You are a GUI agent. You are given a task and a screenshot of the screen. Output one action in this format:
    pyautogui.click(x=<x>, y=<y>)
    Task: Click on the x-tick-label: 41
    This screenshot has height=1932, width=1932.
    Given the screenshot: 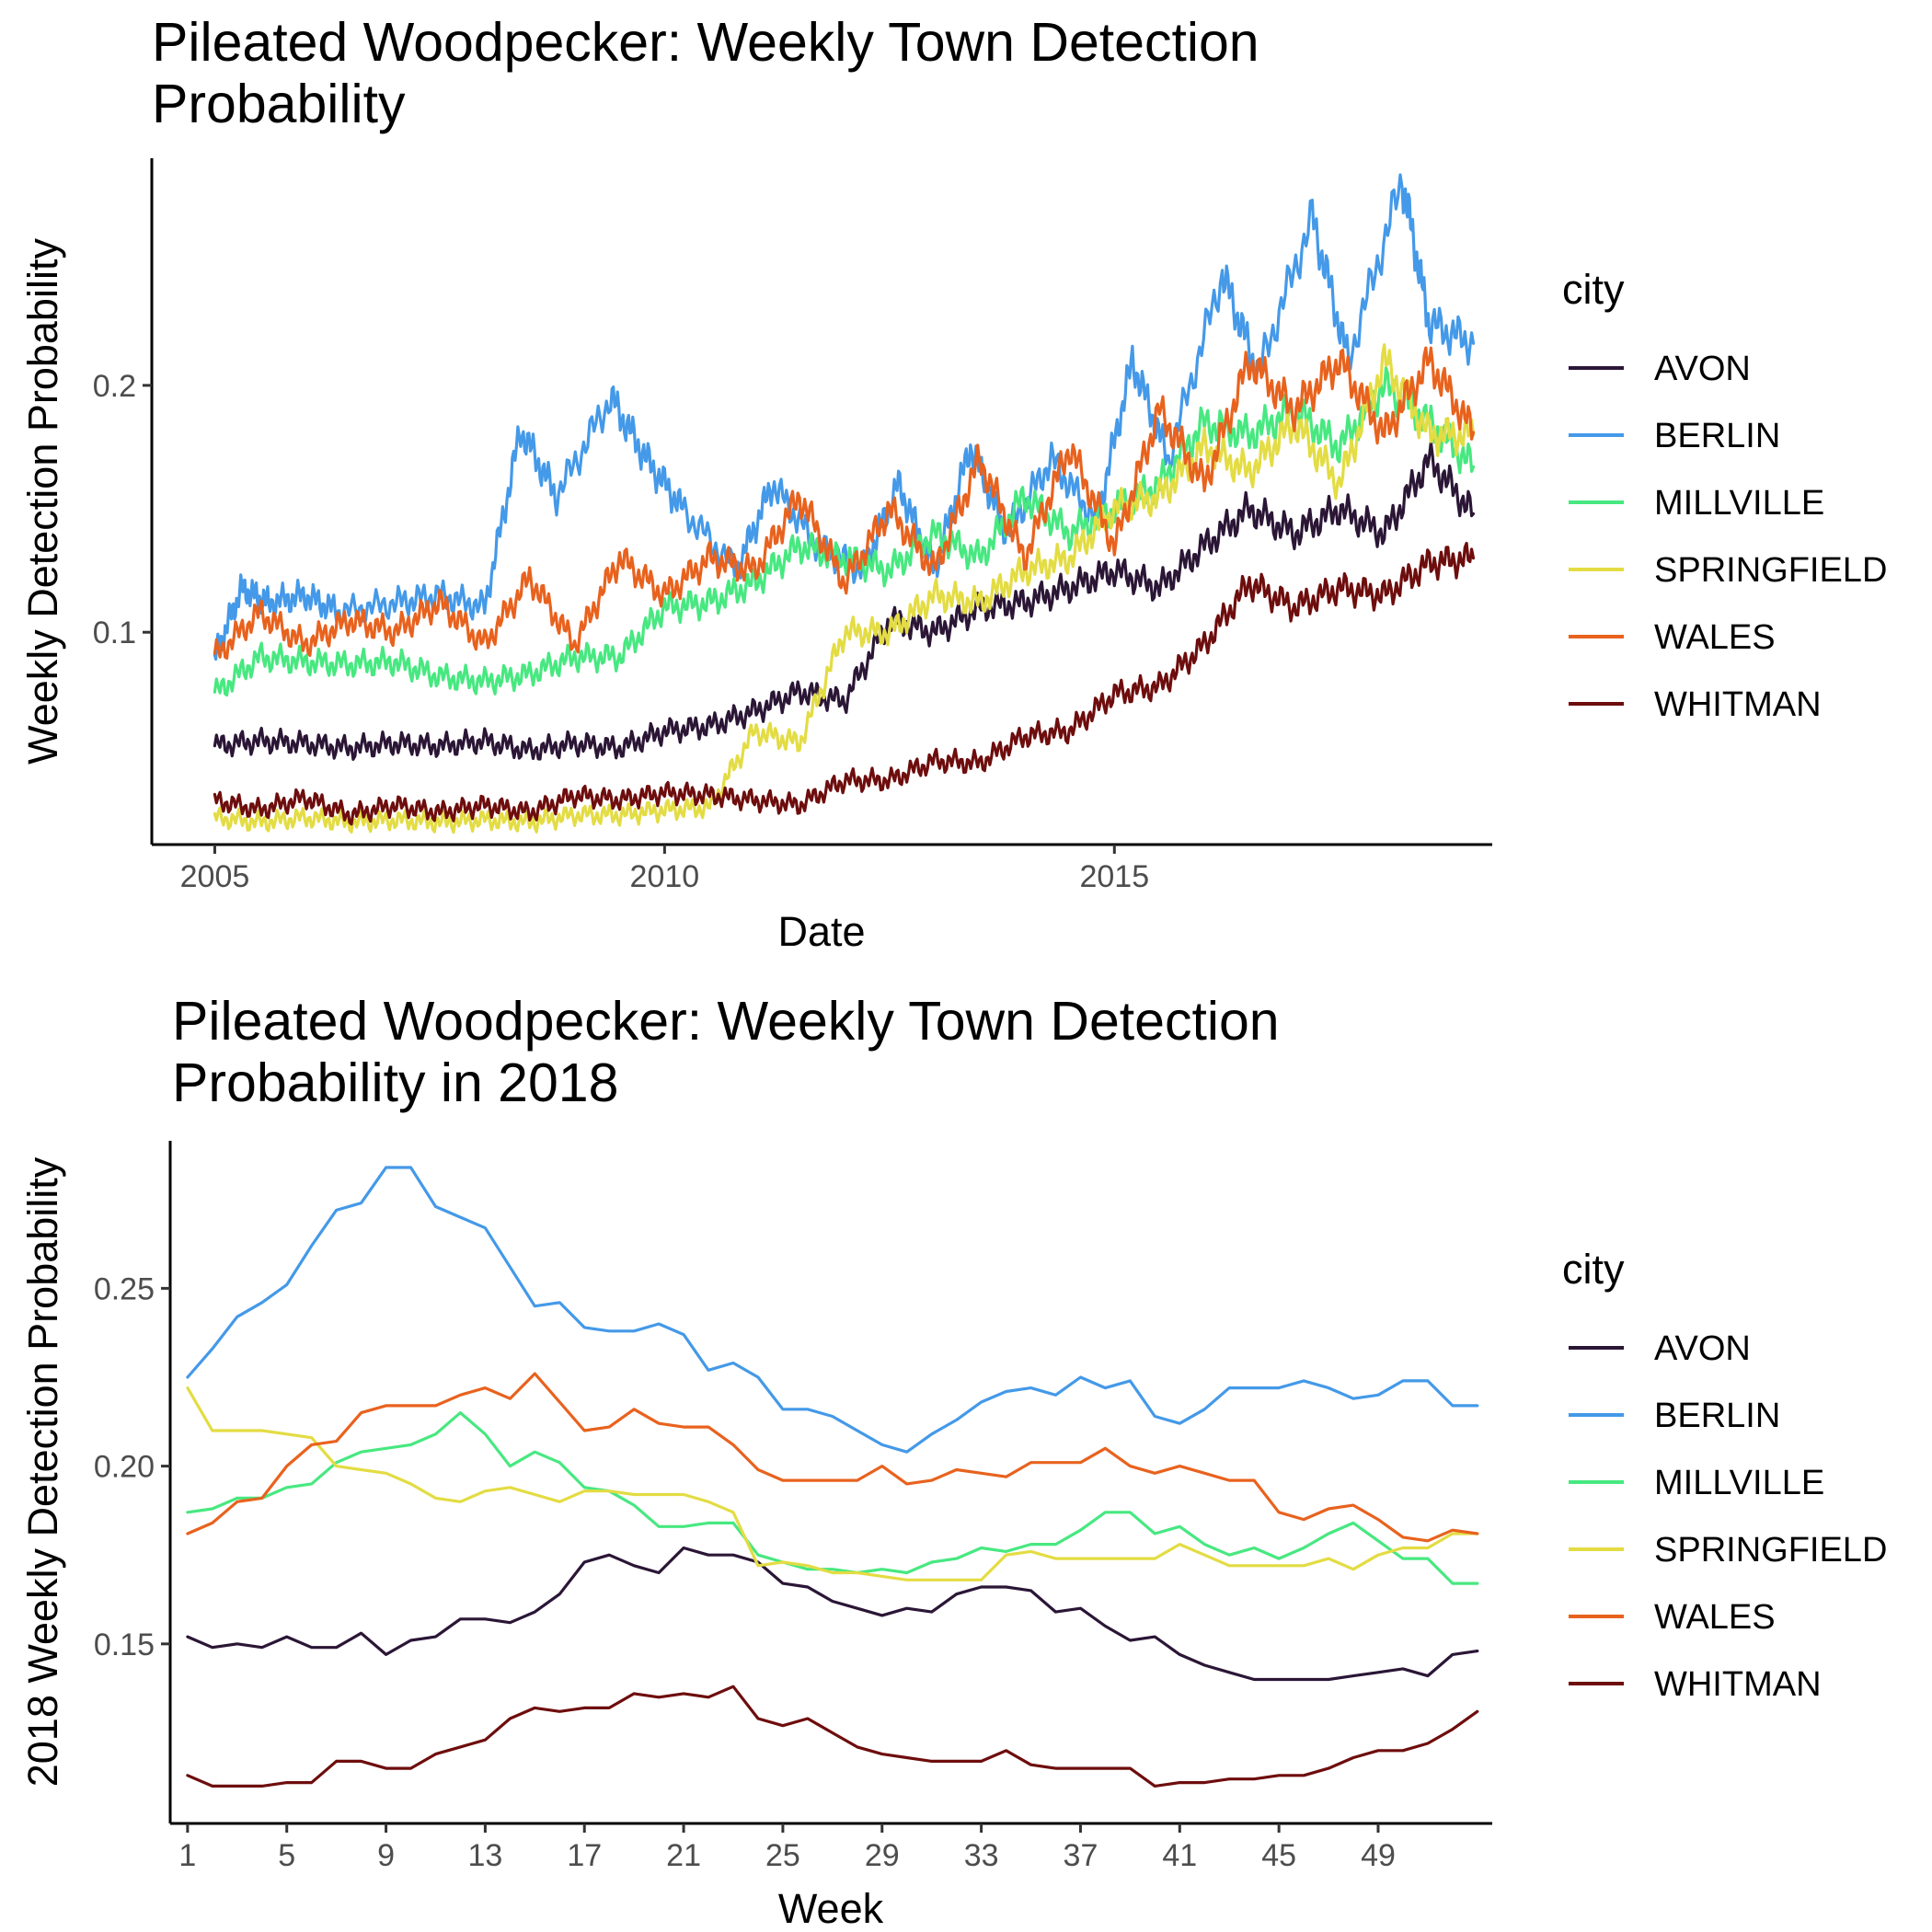 What is the action you would take?
    pyautogui.click(x=1179, y=1855)
    